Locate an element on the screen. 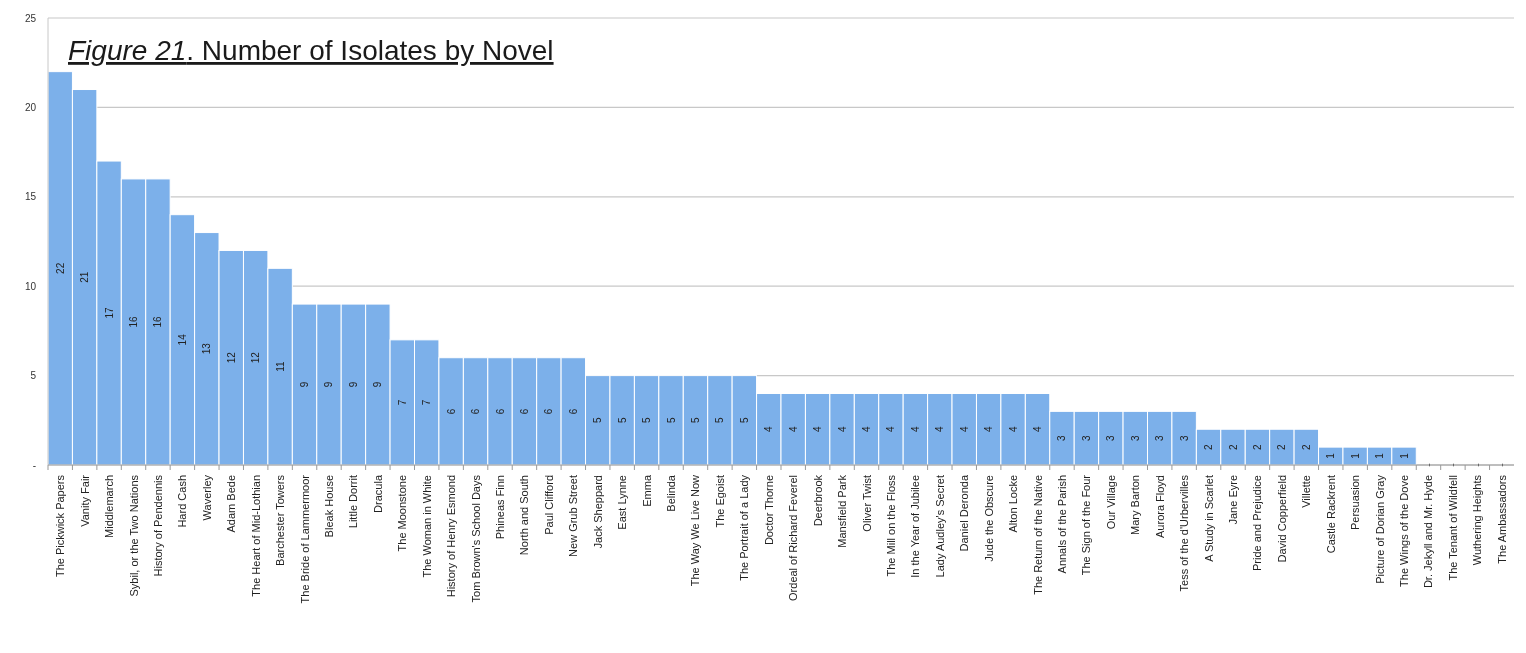  x-tick-label: David Copperfield is located at coordinates (1281, 519).